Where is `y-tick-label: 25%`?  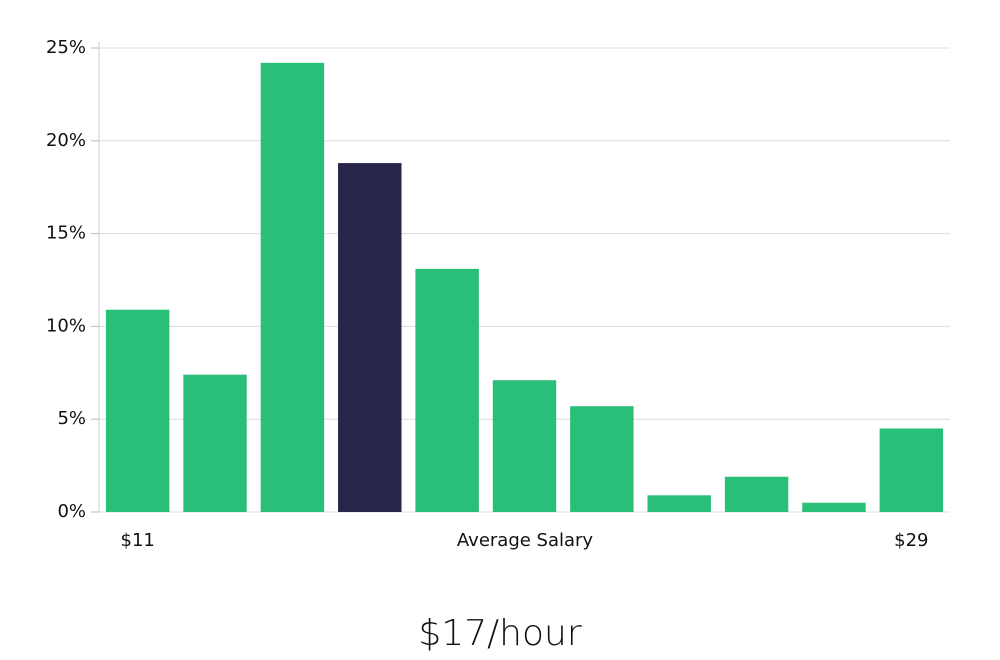 y-tick-label: 25% is located at coordinates (66, 47).